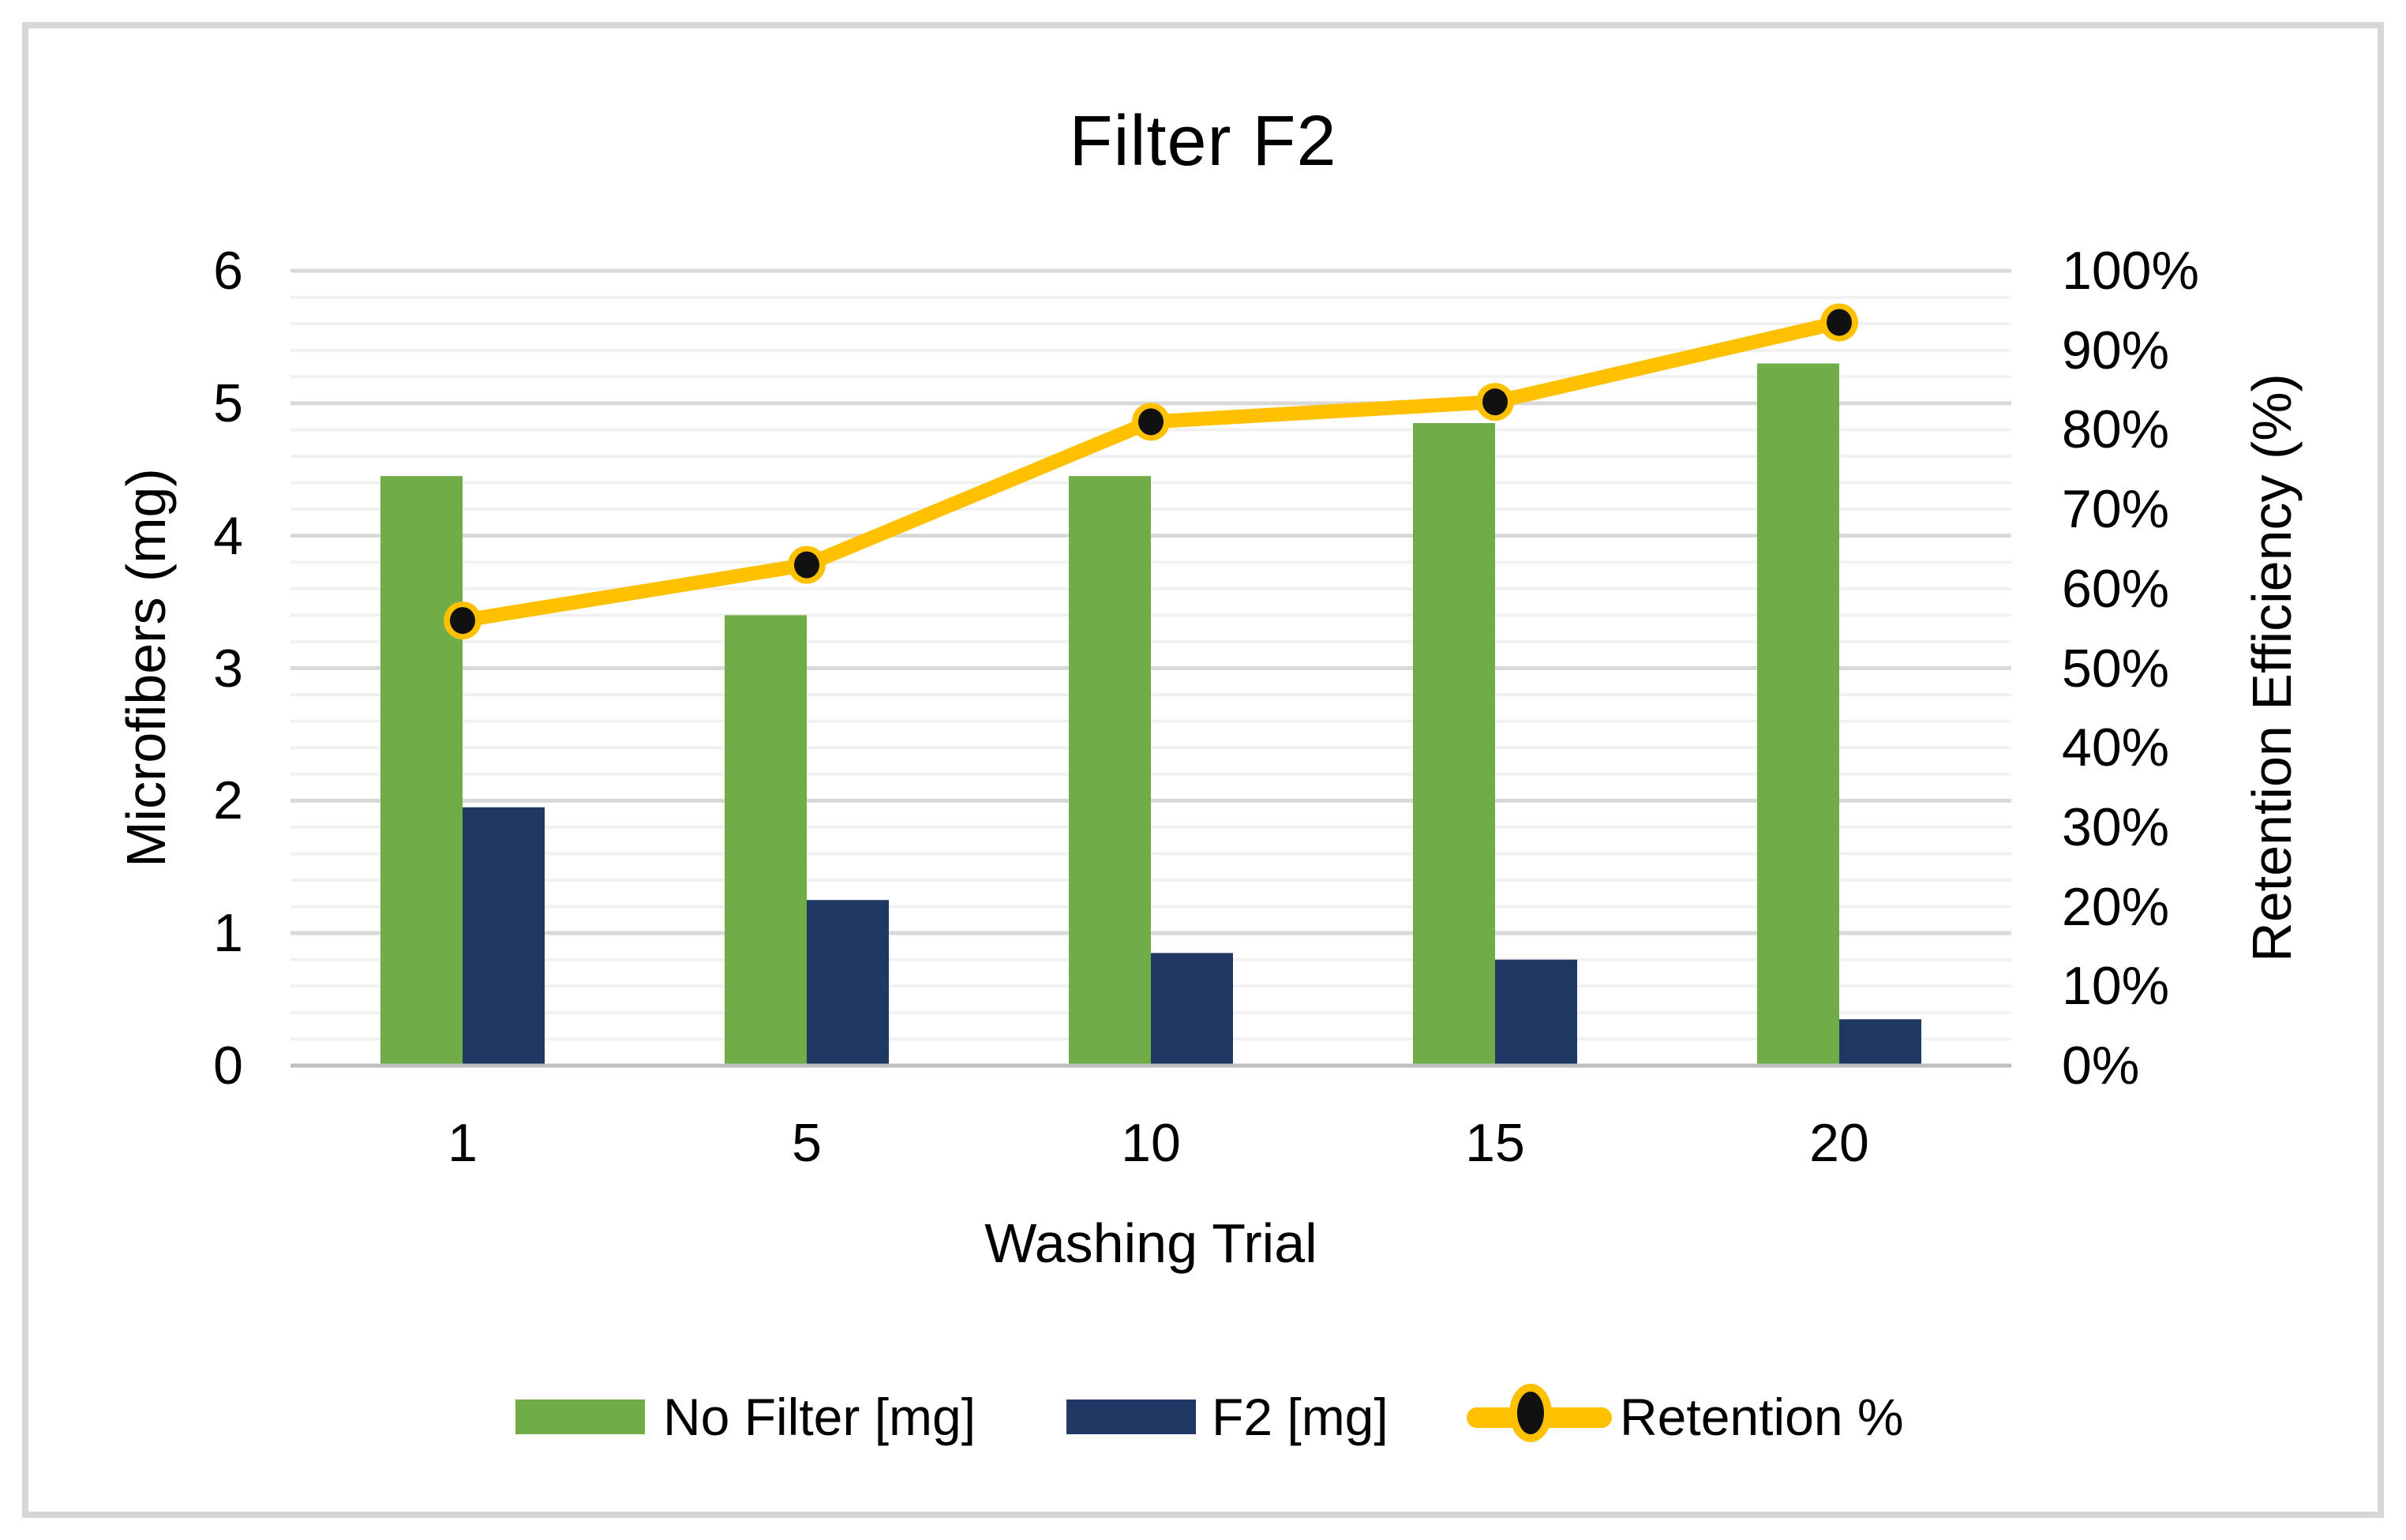 This screenshot has height=1540, width=2406. I want to click on y-right-tick-20: 20%, so click(2116, 906).